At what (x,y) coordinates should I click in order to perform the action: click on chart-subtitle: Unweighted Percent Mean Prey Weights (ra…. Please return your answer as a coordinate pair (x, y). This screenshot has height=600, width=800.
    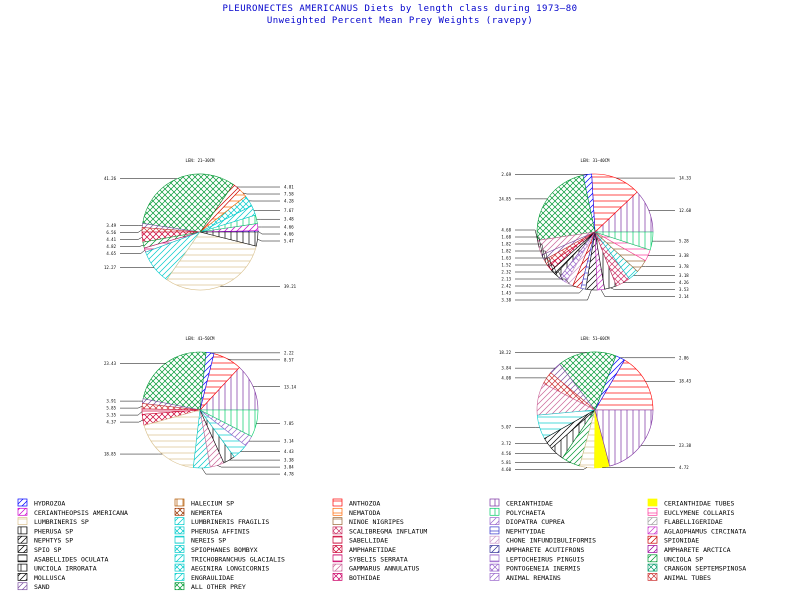
    Looking at the image, I should click on (400, 21).